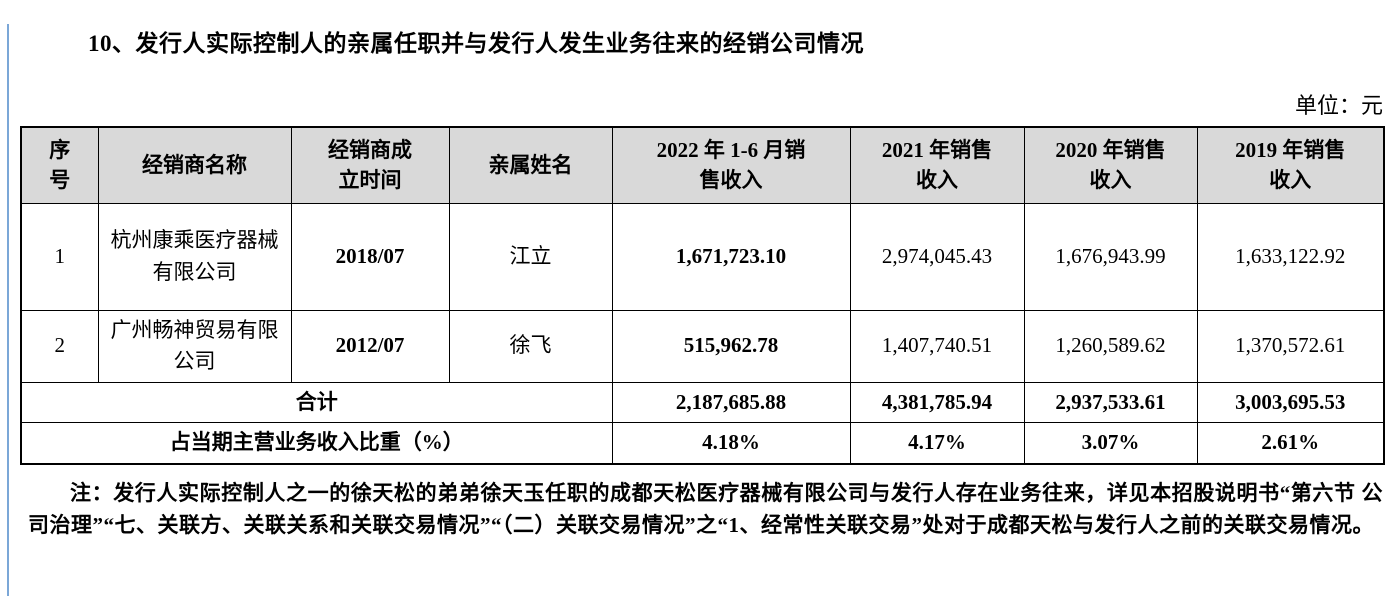  What do you see at coordinates (937, 346) in the screenshot?
I see `cell-sales-2021: 1,407,740.51` at bounding box center [937, 346].